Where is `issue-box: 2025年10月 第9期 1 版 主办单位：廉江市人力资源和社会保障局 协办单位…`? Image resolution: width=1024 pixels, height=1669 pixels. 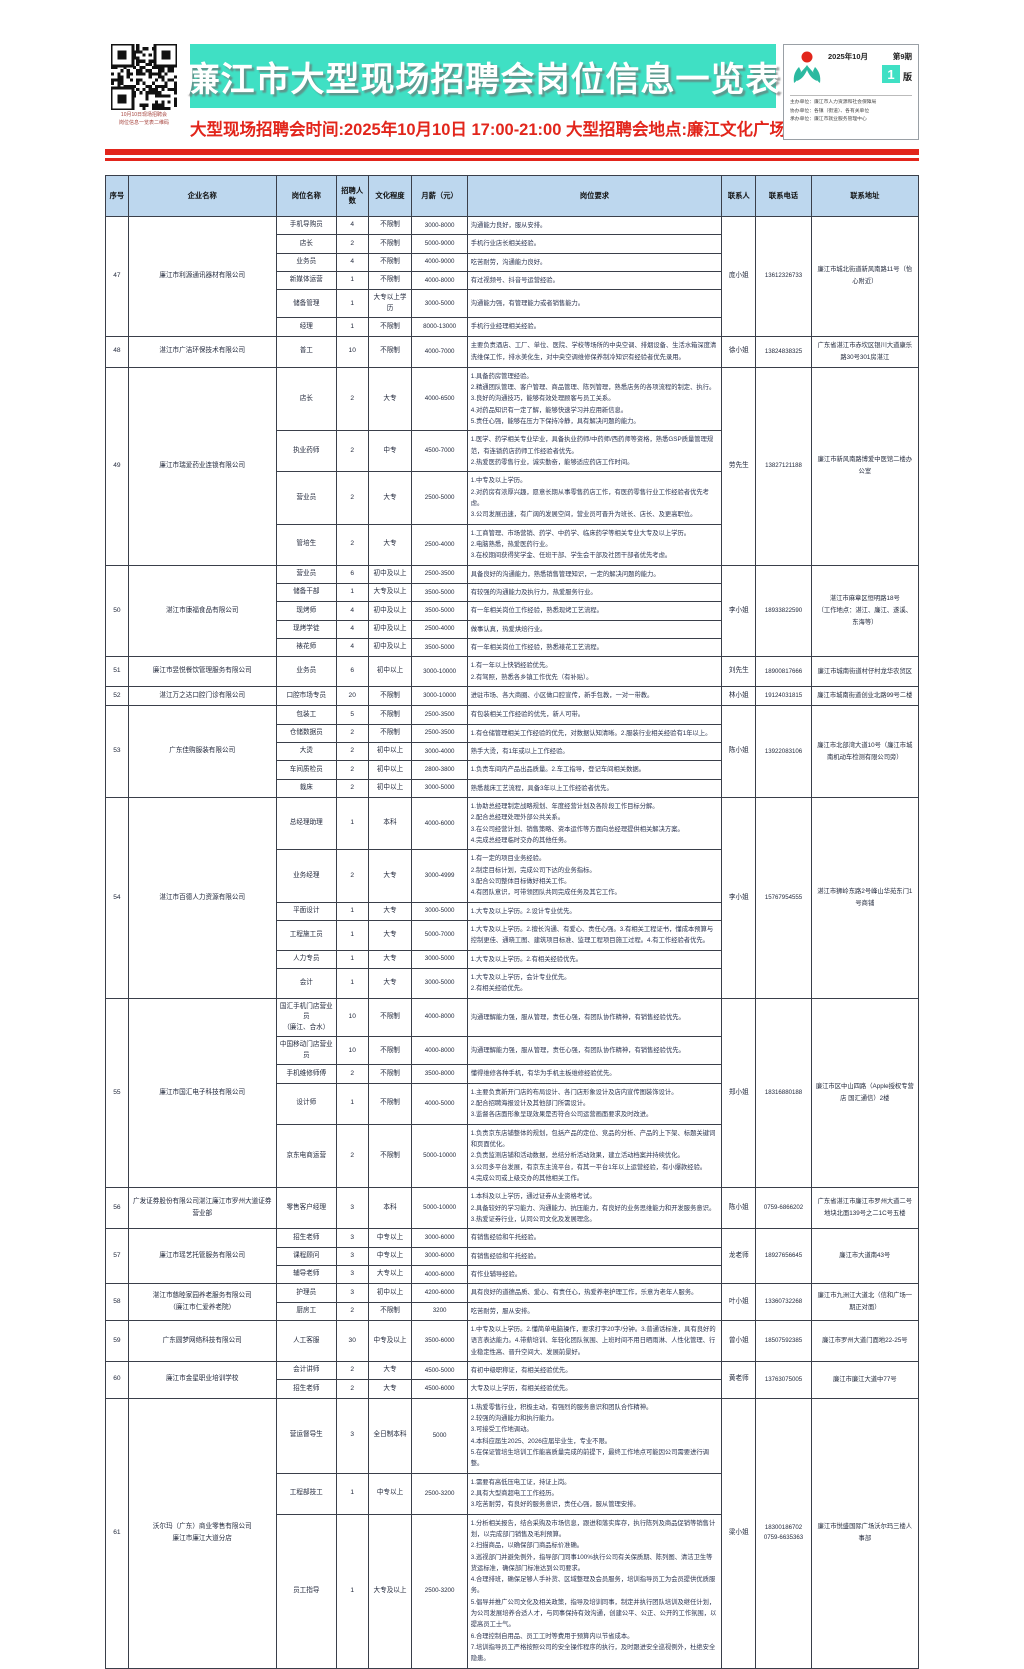
issue-box: 2025年10月 第9期 1 版 主办单位：廉江市人力资源和社会保障局 协办单位… is located at coordinates (851, 92).